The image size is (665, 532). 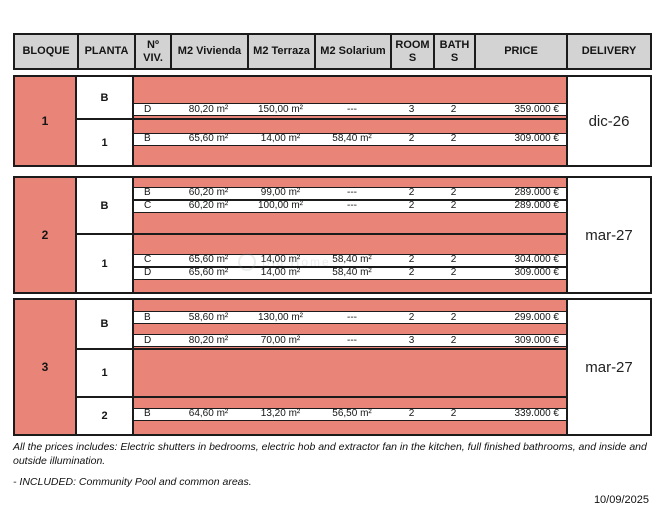 What do you see at coordinates (350, 341) in the screenshot?
I see `unit-row: D 80,20 m² 70,00 m² --- 3 2 309.000 €` at bounding box center [350, 341].